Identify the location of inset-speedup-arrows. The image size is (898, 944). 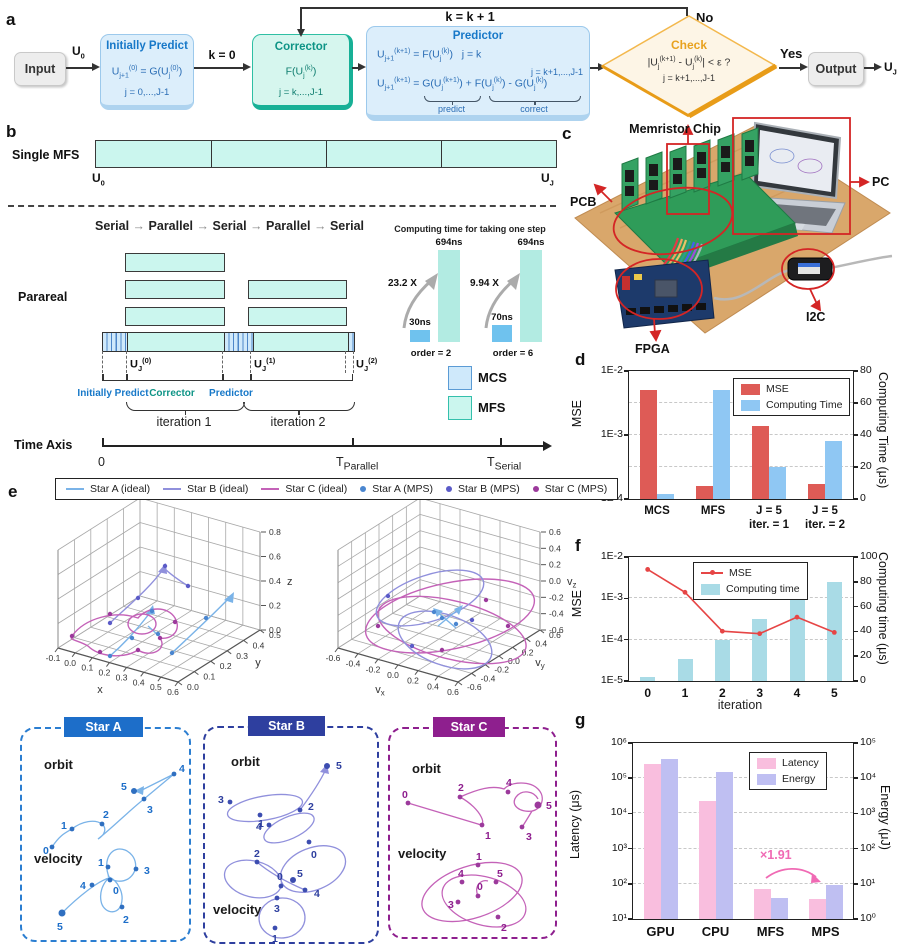
(461, 301).